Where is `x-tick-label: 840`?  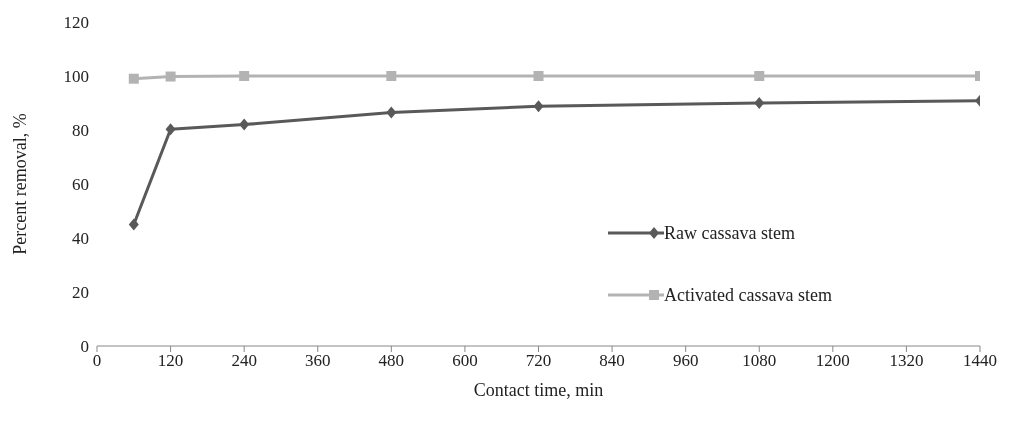 x-tick-label: 840 is located at coordinates (612, 361).